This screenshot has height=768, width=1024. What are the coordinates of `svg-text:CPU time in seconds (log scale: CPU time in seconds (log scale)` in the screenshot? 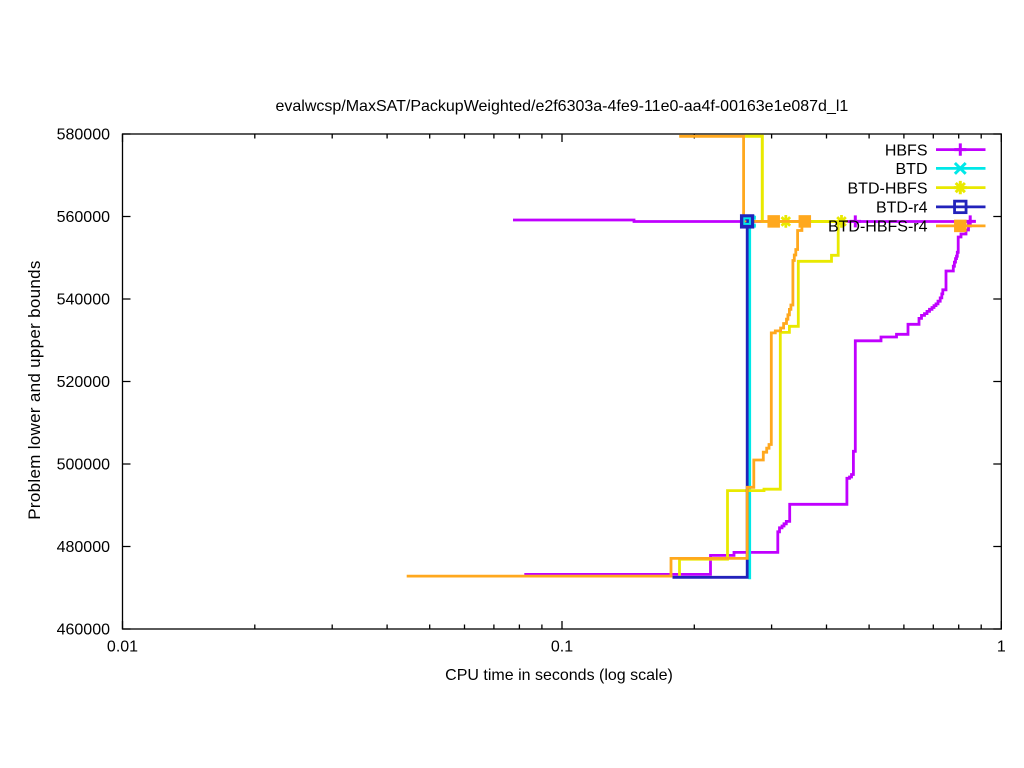 It's located at (559, 675).